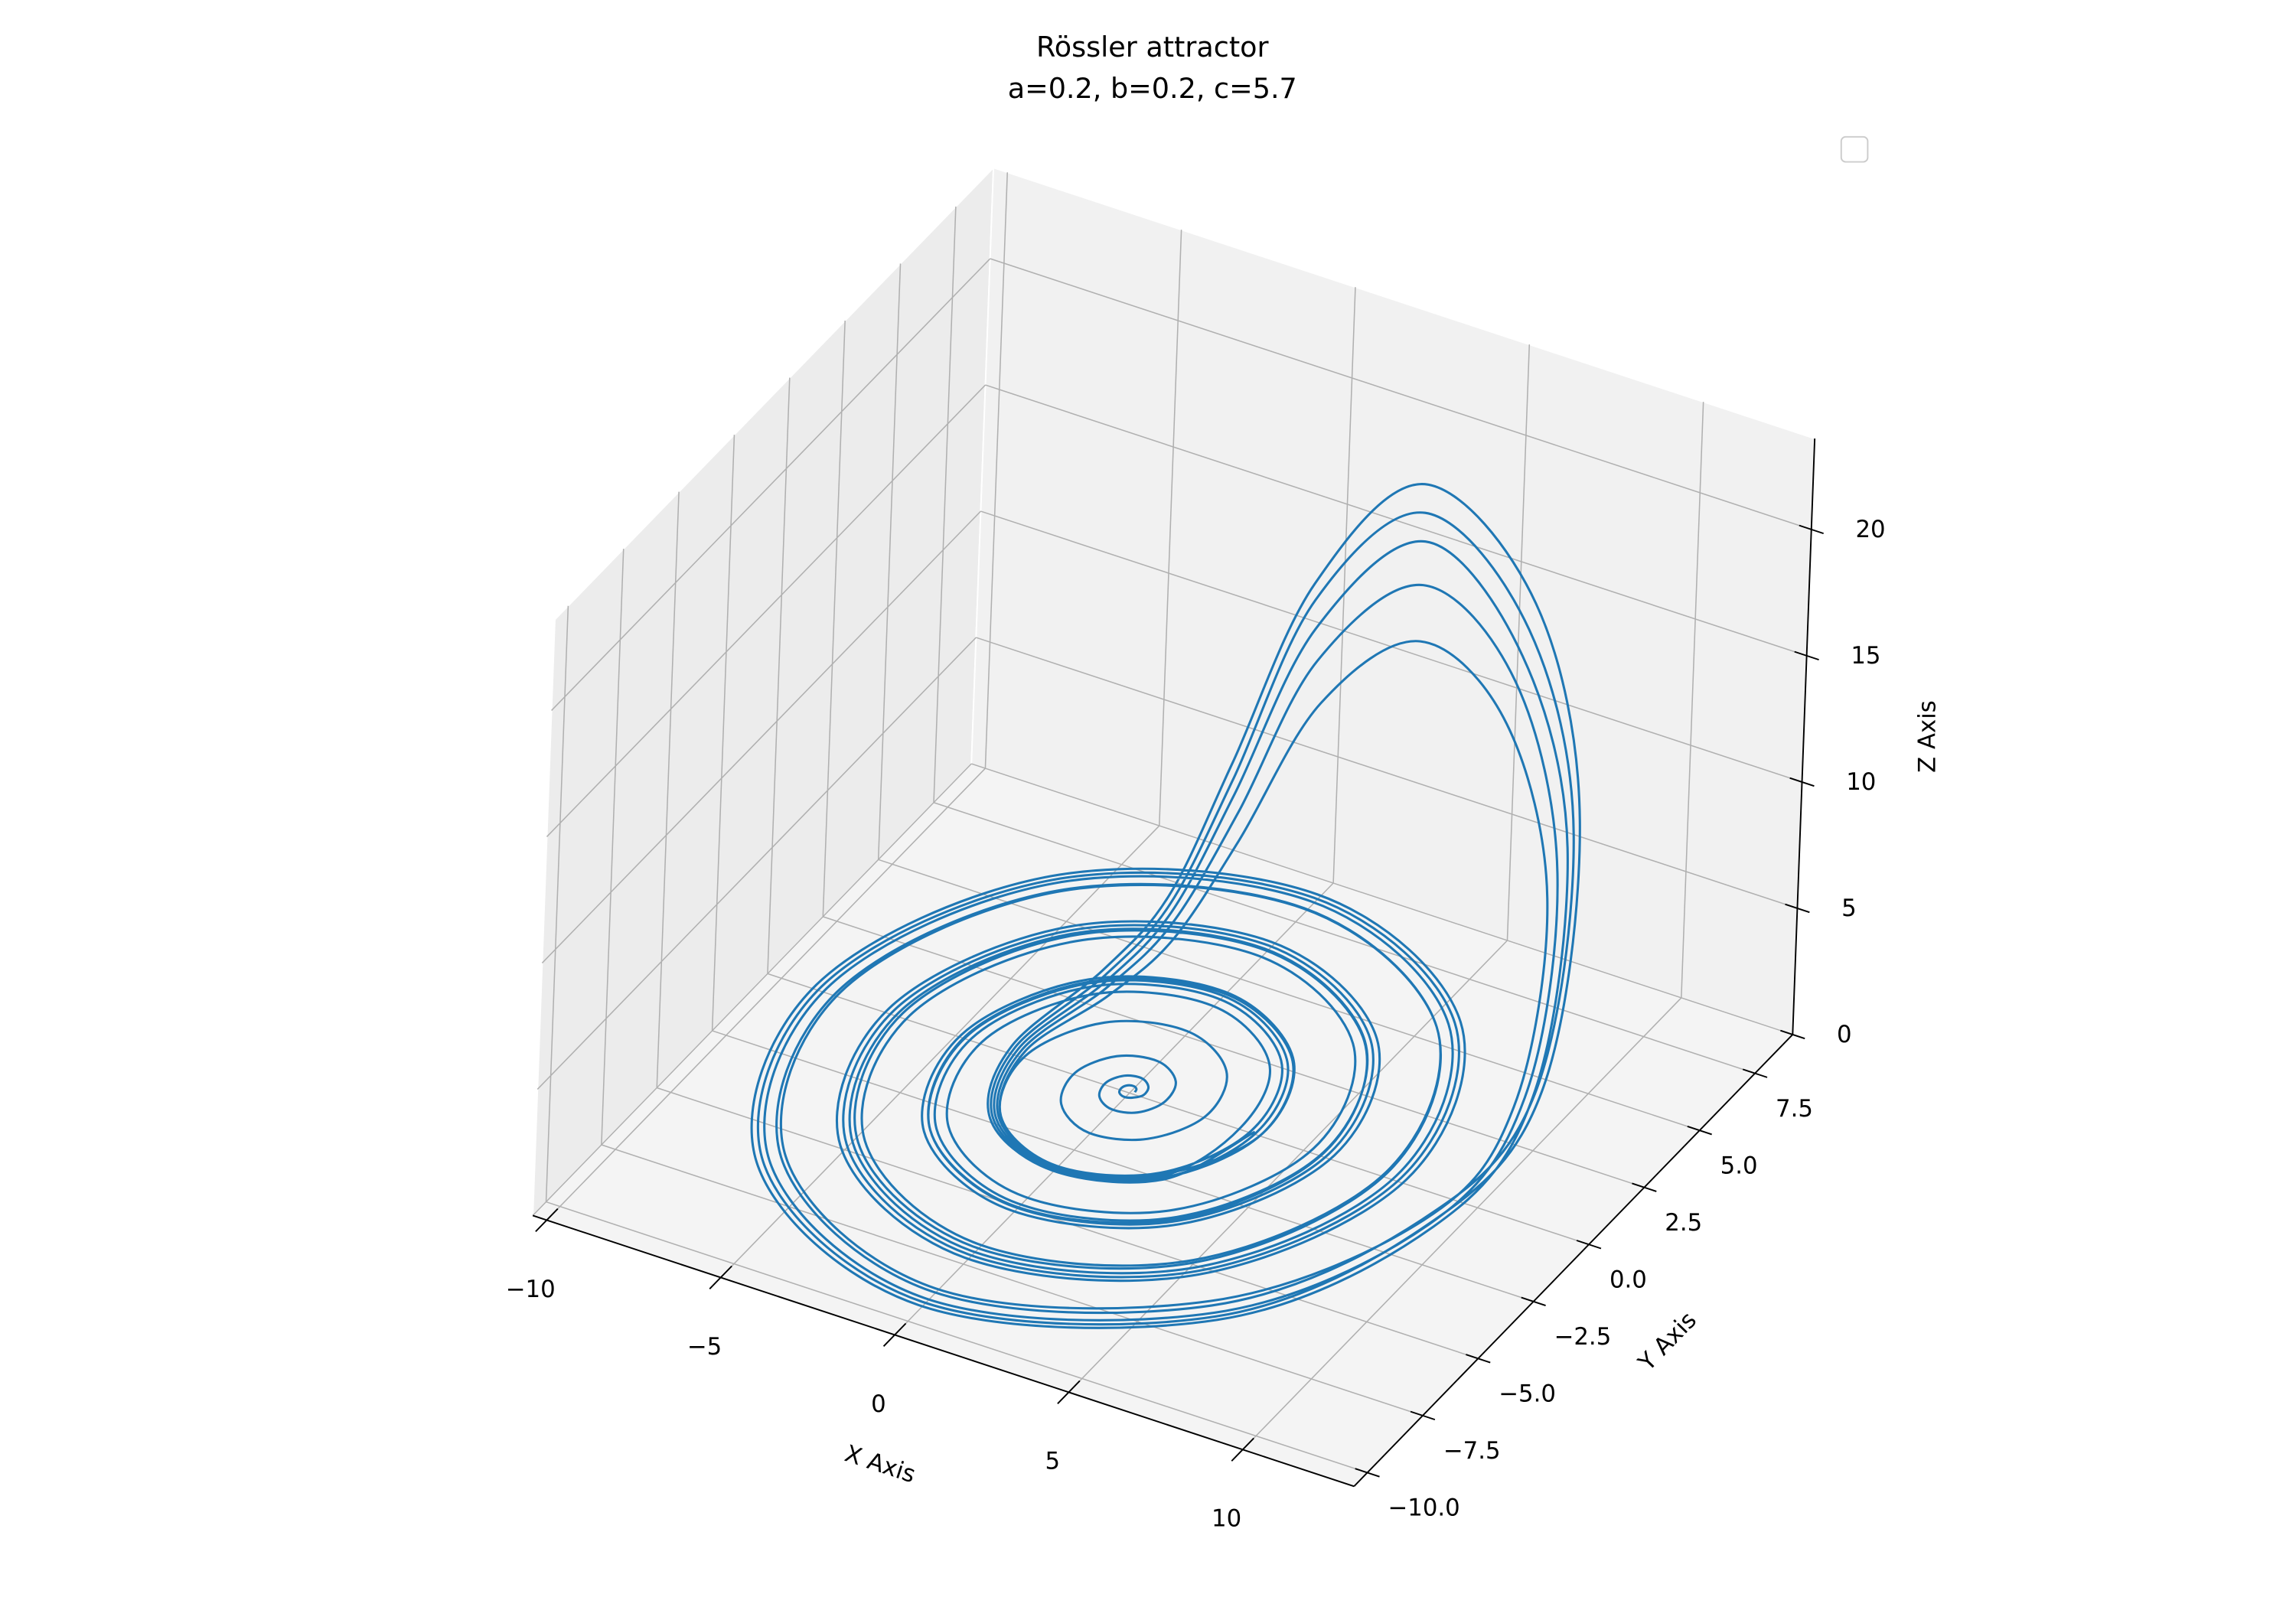  What do you see at coordinates (1583, 1337) in the screenshot?
I see `y-tick-label: −2.5` at bounding box center [1583, 1337].